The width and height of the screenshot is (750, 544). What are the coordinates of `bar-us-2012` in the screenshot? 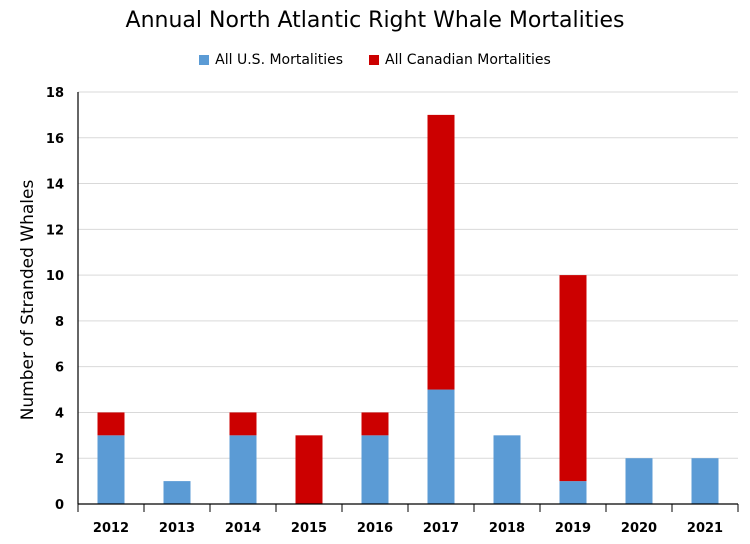 It's located at (111, 469).